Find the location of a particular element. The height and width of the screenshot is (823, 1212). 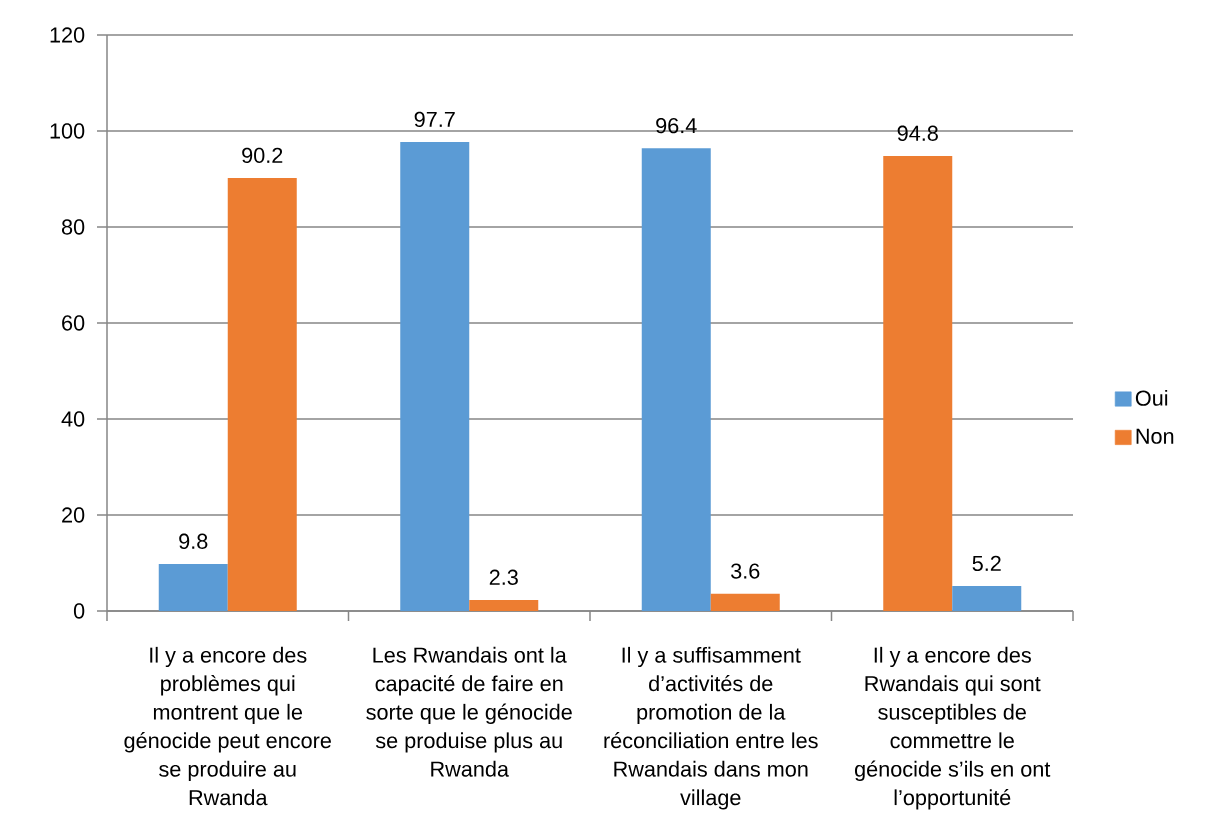

legend-label: Non is located at coordinates (1155, 436).